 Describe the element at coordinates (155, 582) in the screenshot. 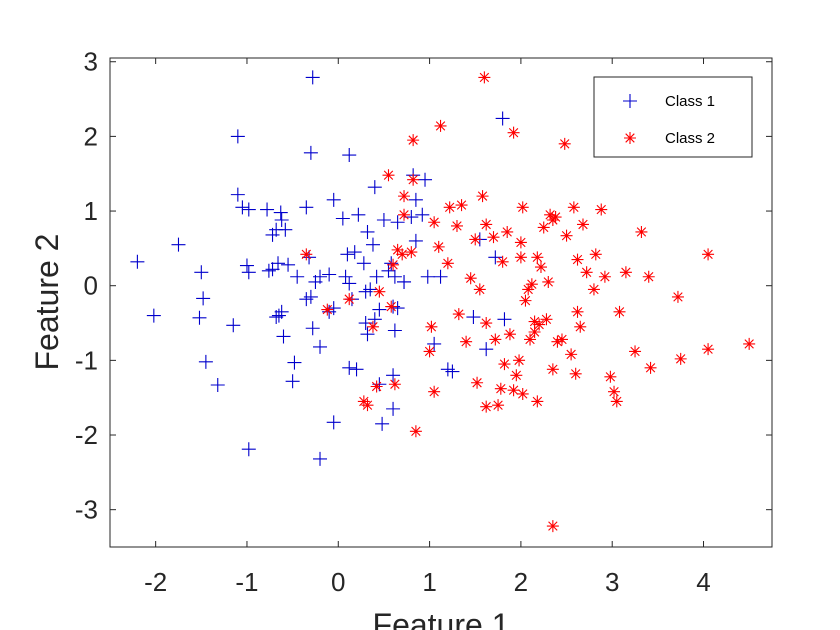

I see `x-tick-label: -2` at that location.